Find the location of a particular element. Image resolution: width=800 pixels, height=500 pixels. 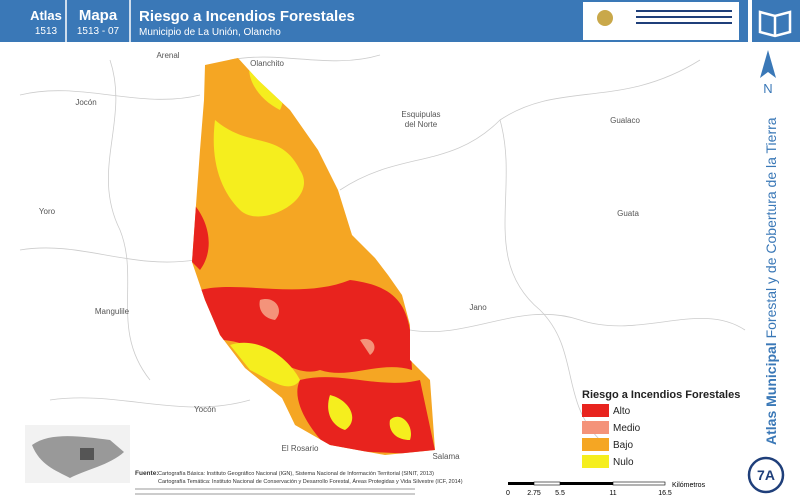

map-number: 1513 - 07 is located at coordinates (98, 31).